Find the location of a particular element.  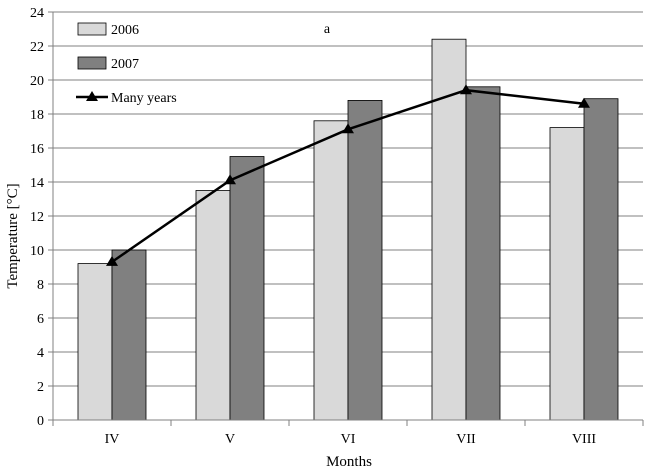

y-tick-label: 10 is located at coordinates (37, 251).